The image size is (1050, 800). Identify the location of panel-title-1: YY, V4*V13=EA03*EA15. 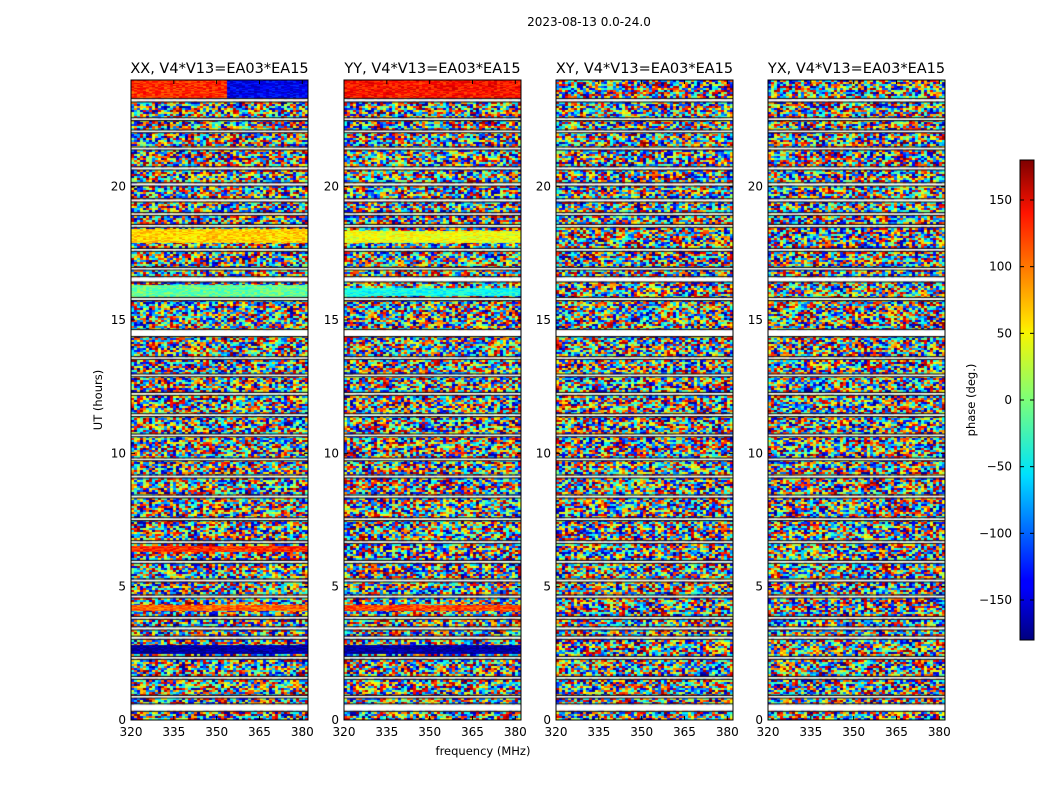
(431, 69).